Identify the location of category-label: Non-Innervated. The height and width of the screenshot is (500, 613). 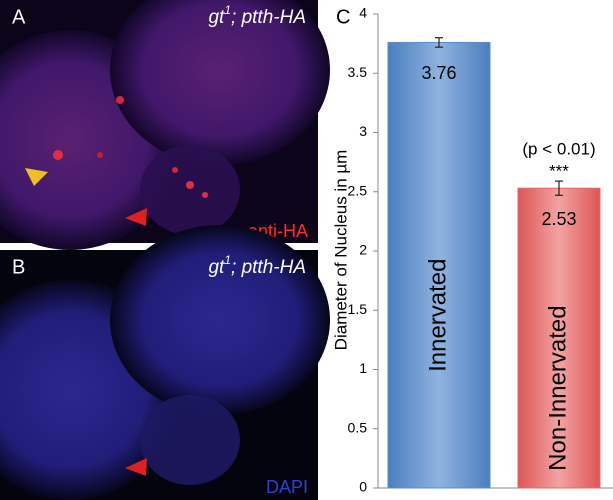
(557, 387).